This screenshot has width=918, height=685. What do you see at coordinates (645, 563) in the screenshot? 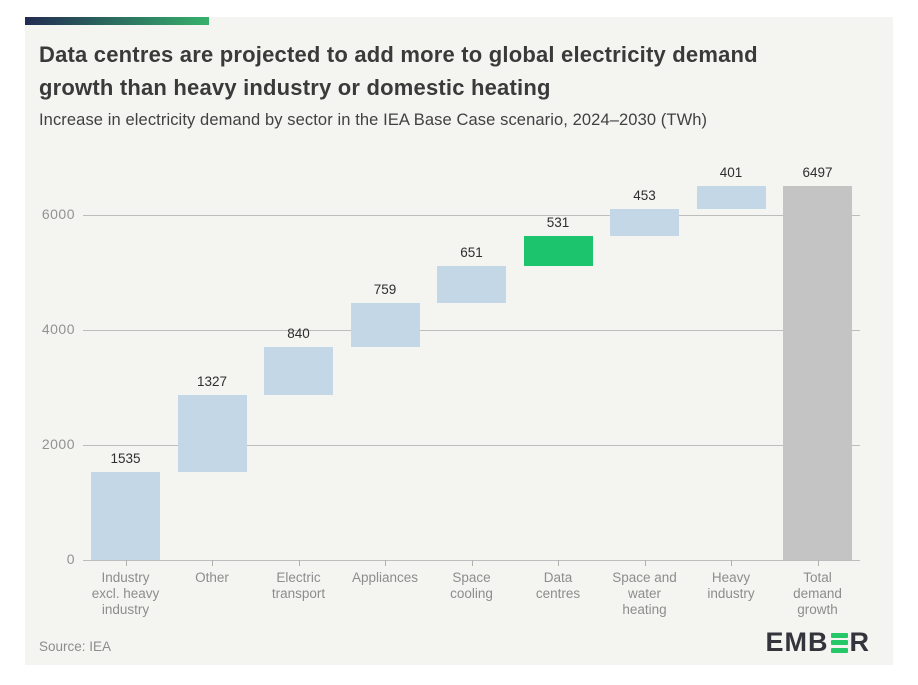
I see `x-tick-space-and-water-heating` at bounding box center [645, 563].